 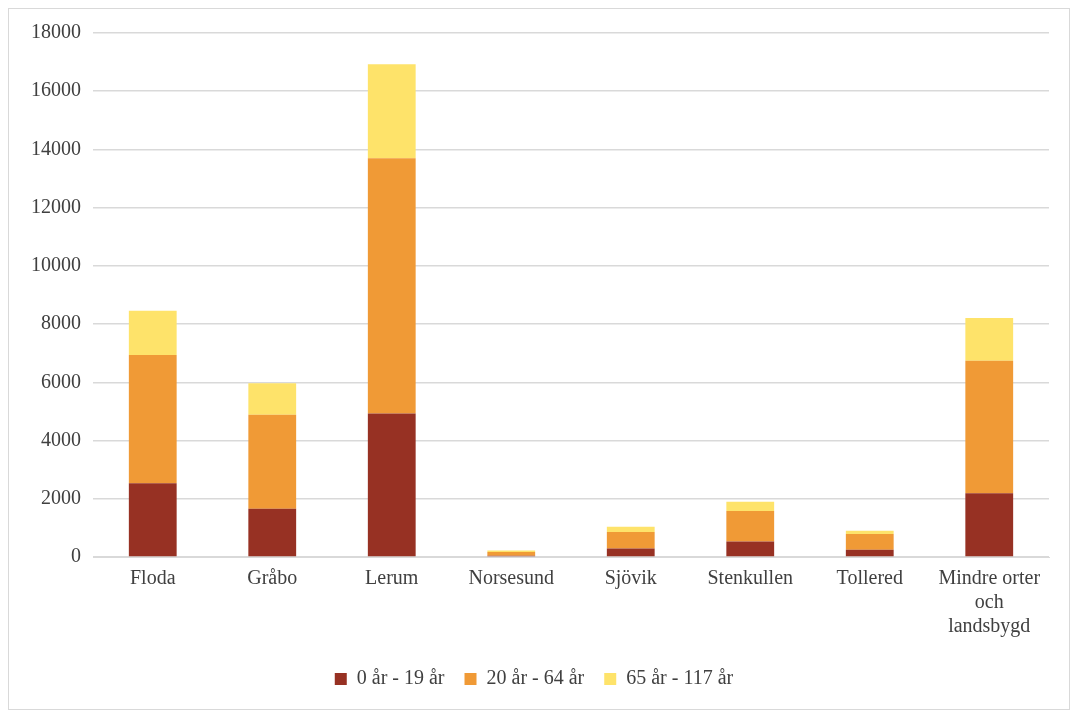 I want to click on y-tick-label: 4000, so click(x=61, y=438).